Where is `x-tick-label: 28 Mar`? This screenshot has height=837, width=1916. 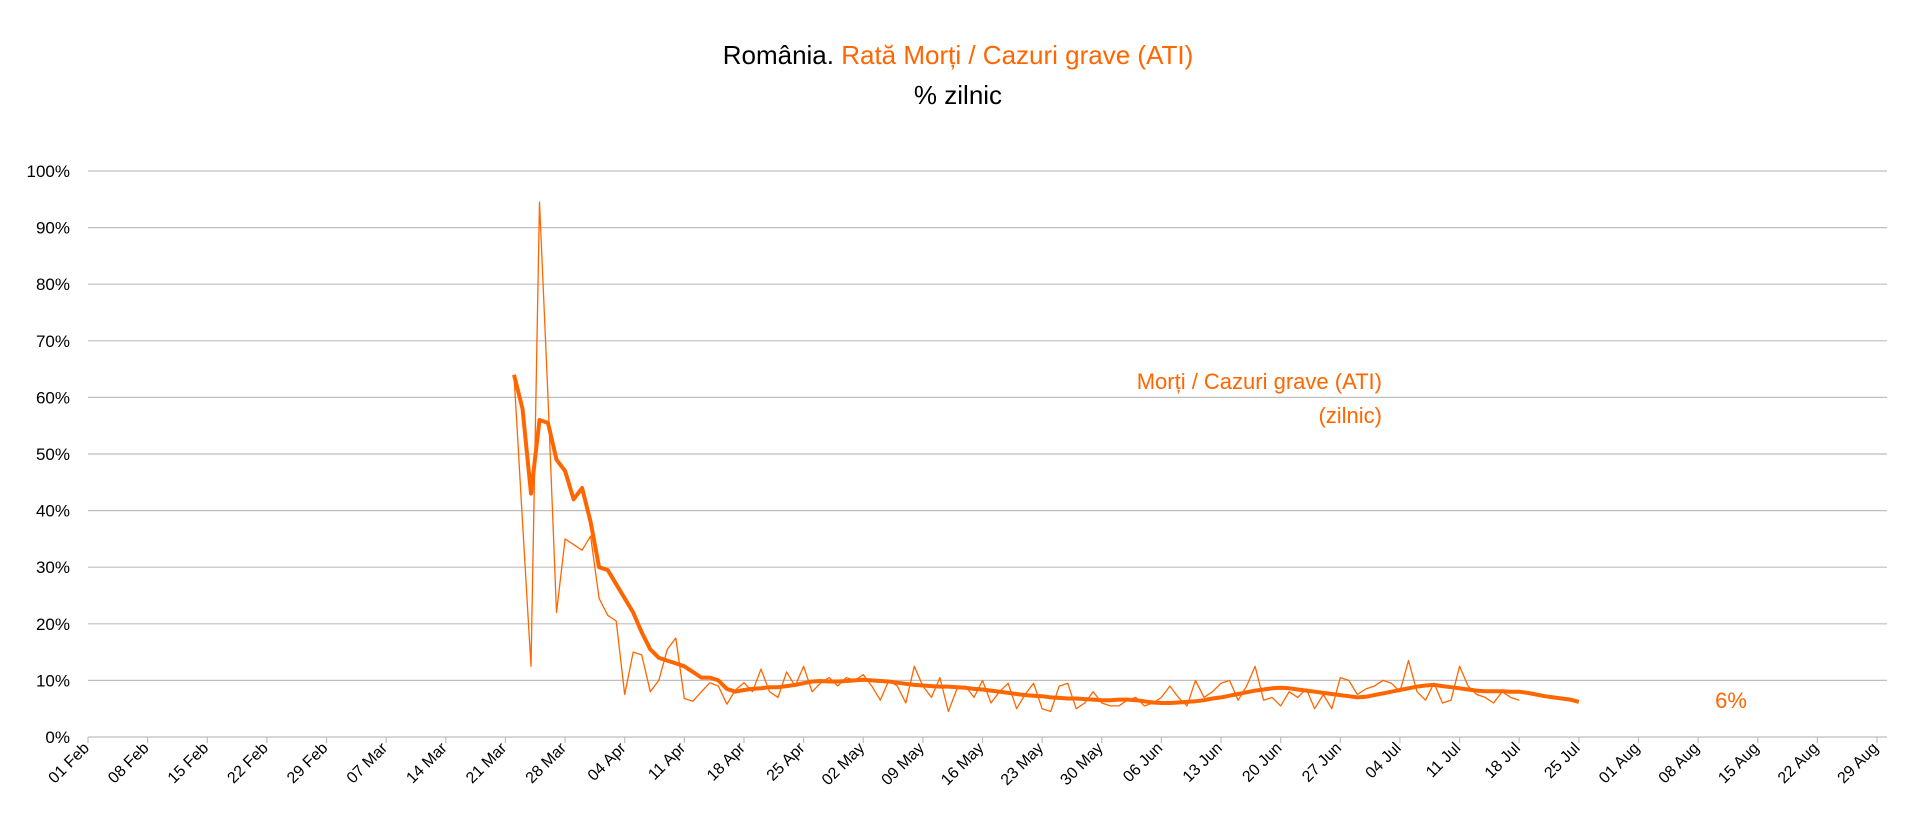 x-tick-label: 28 Mar is located at coordinates (547, 763).